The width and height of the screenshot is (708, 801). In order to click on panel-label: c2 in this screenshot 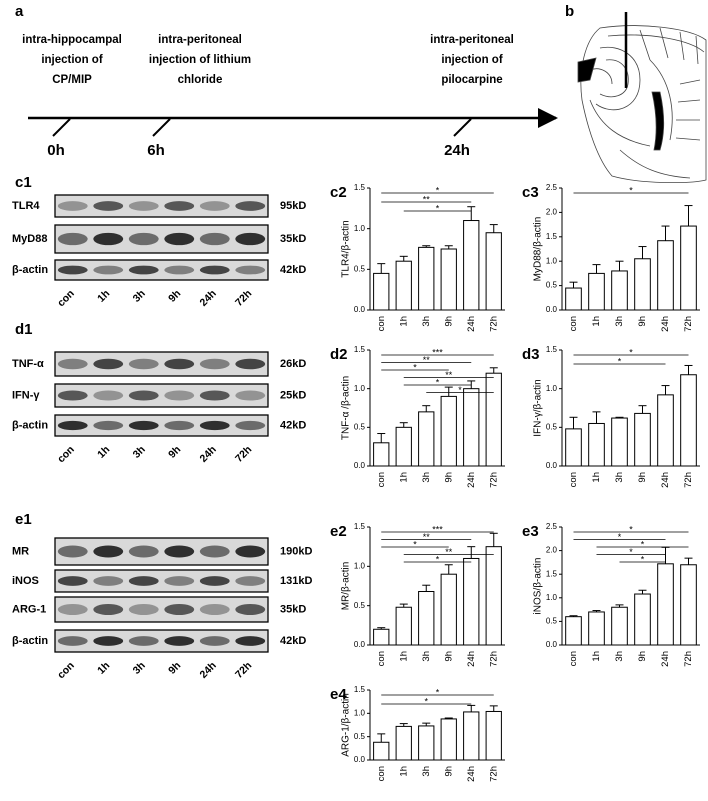, I will do `click(338, 192)`.